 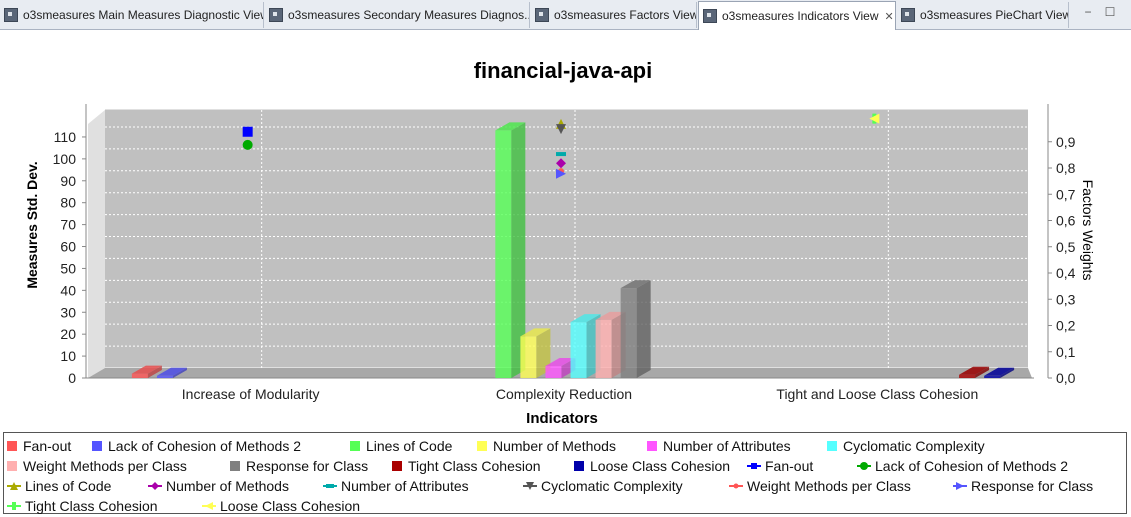 I want to click on y-tick-label: 110, so click(x=65, y=137).